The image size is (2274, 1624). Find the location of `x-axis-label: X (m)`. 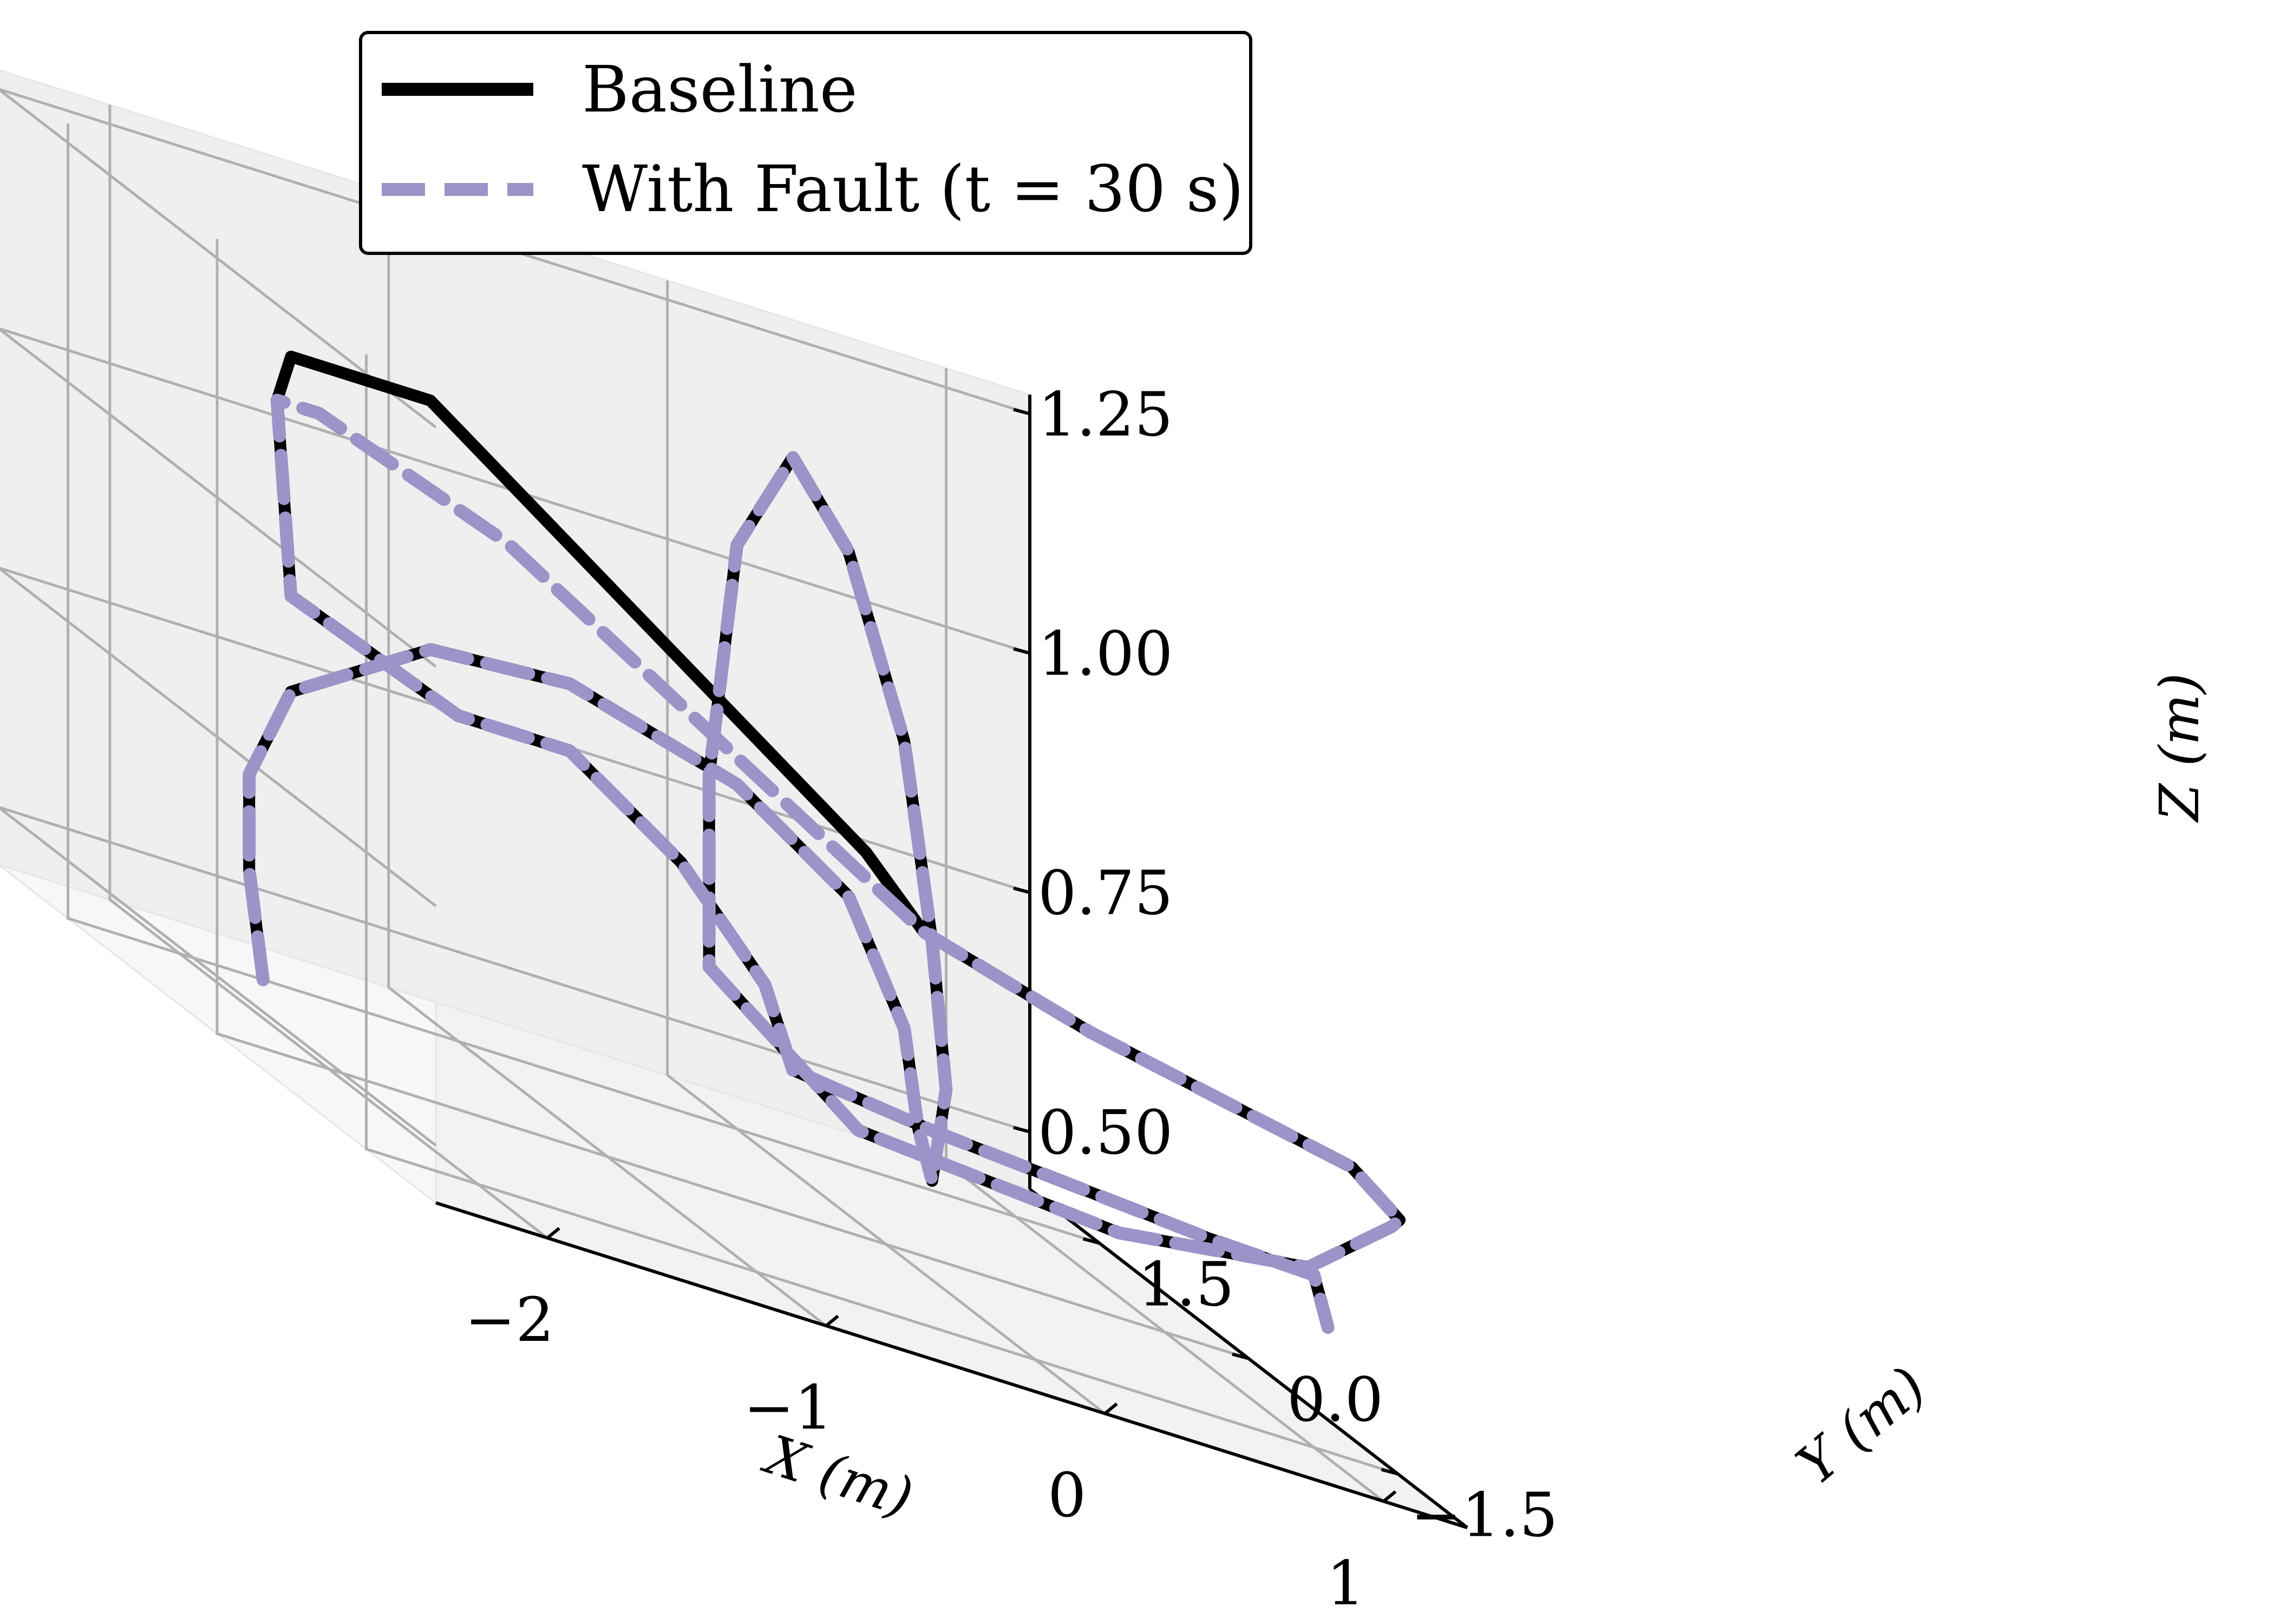

x-axis-label: X (m) is located at coordinates (838, 1476).